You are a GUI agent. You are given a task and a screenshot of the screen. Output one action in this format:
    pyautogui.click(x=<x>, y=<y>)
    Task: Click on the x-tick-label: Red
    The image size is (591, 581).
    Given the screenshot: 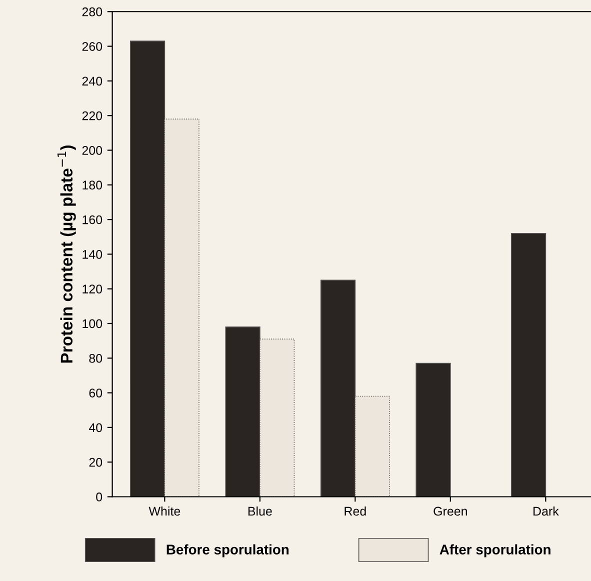 What is the action you would take?
    pyautogui.click(x=355, y=511)
    